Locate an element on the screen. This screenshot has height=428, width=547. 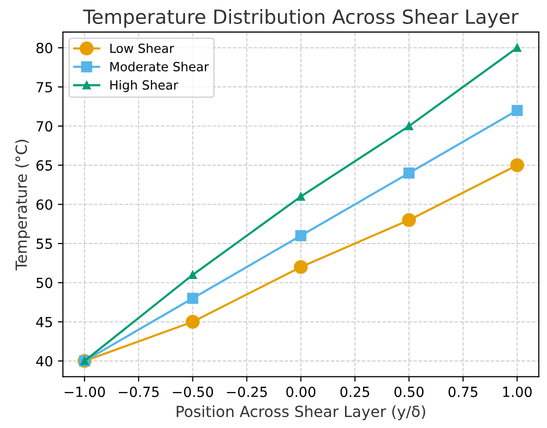
y-axis-title: Temperature (°C) is located at coordinates (22, 205).